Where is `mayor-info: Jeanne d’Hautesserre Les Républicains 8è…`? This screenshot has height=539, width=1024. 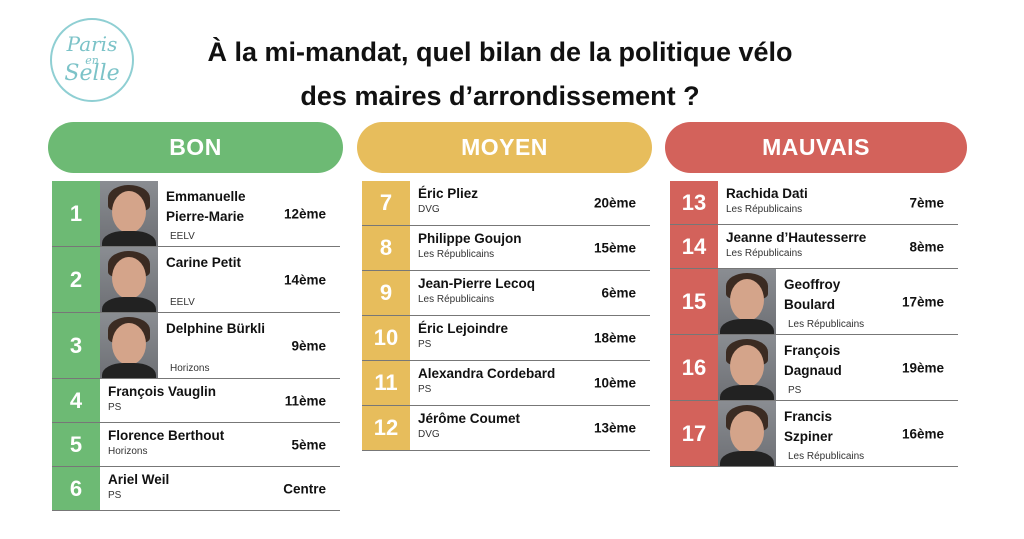
mayor-info: Jeanne d’Hautesserre Les Républicains 8è… is located at coordinates (838, 246).